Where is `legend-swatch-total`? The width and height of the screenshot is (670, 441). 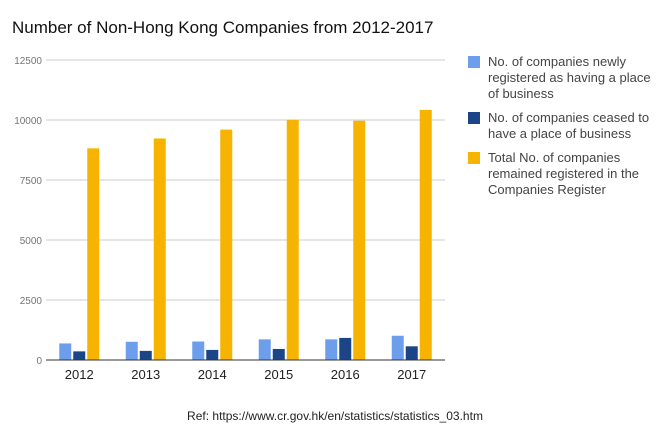
legend-swatch-total is located at coordinates (474, 158).